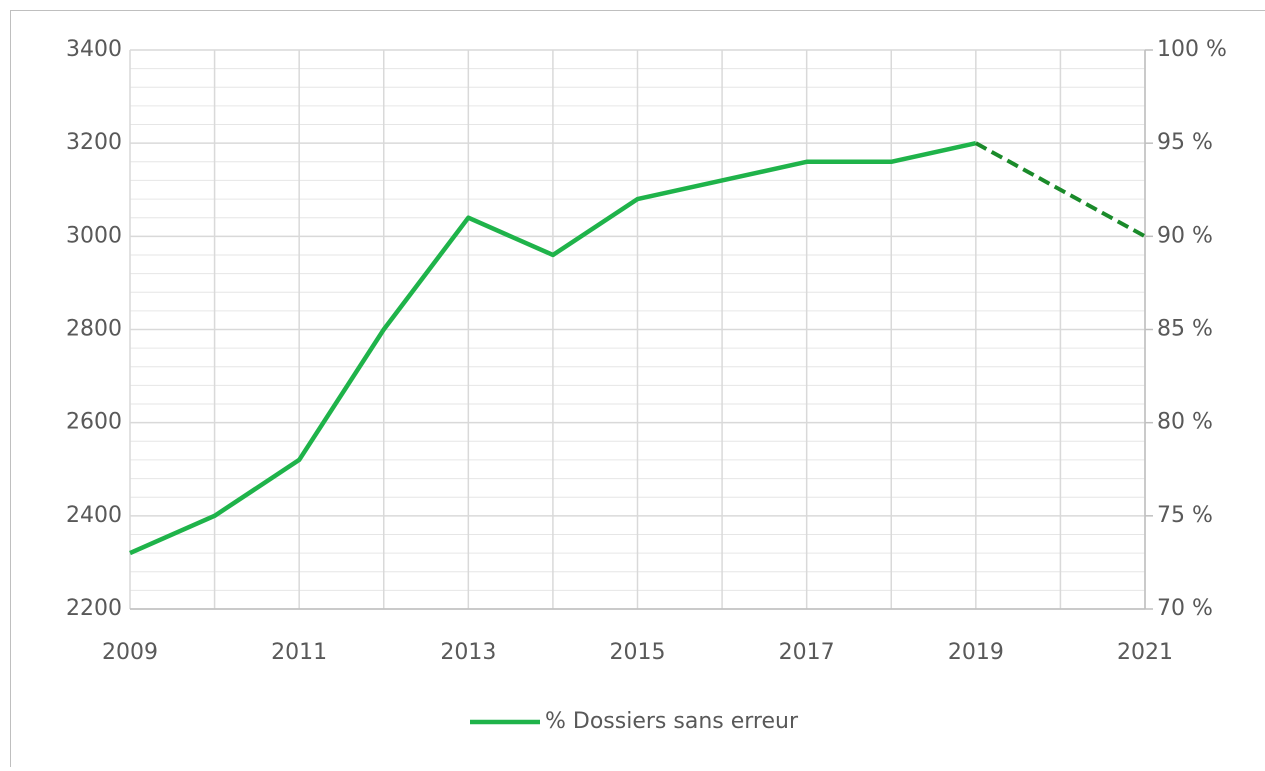 Image resolution: width=1265 pixels, height=771 pixels. Describe the element at coordinates (130, 652) in the screenshot. I see `x-tick-label: 2009` at that location.